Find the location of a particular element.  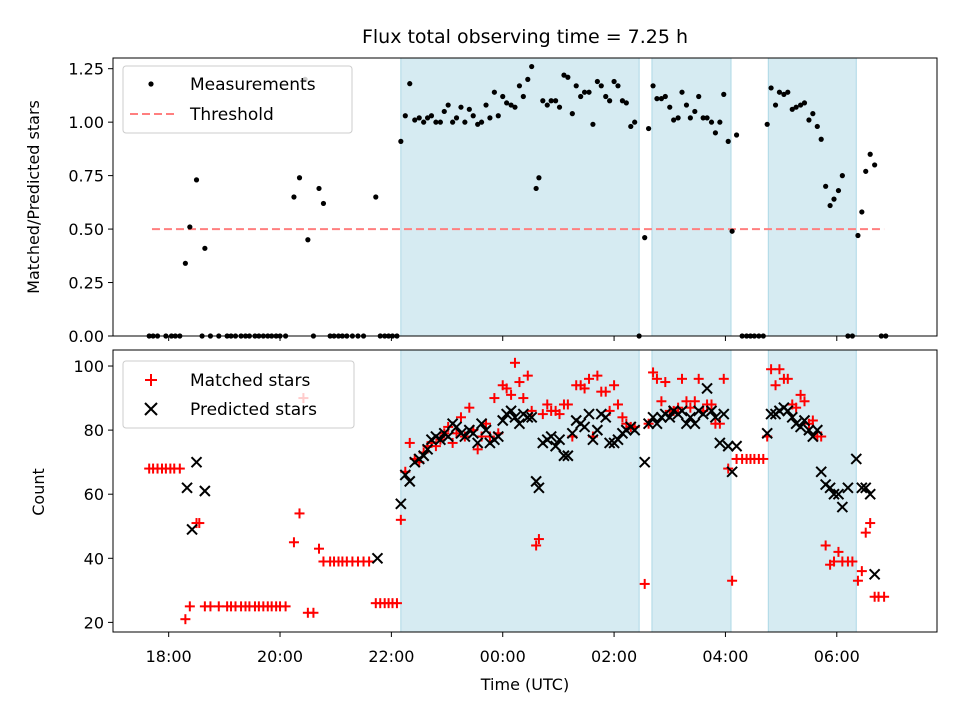

legend-measurements-marker is located at coordinates (151, 84).